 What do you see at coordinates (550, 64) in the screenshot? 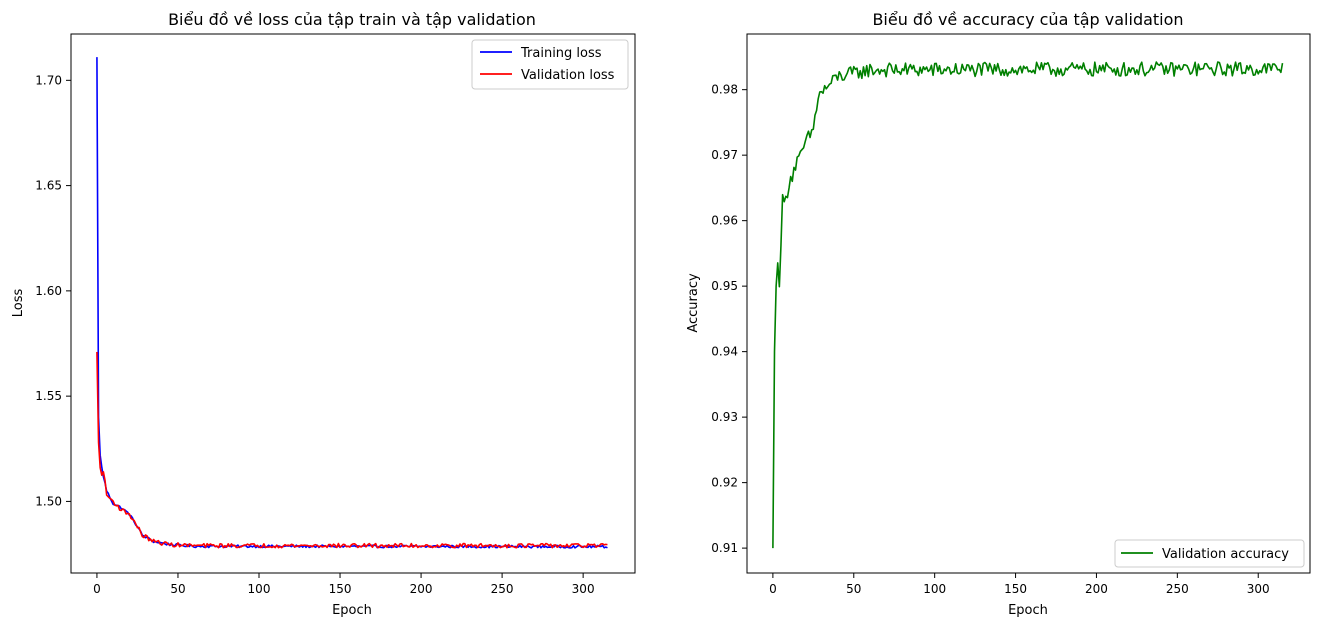
I see `loss-legend: Training loss Validation loss` at bounding box center [550, 64].